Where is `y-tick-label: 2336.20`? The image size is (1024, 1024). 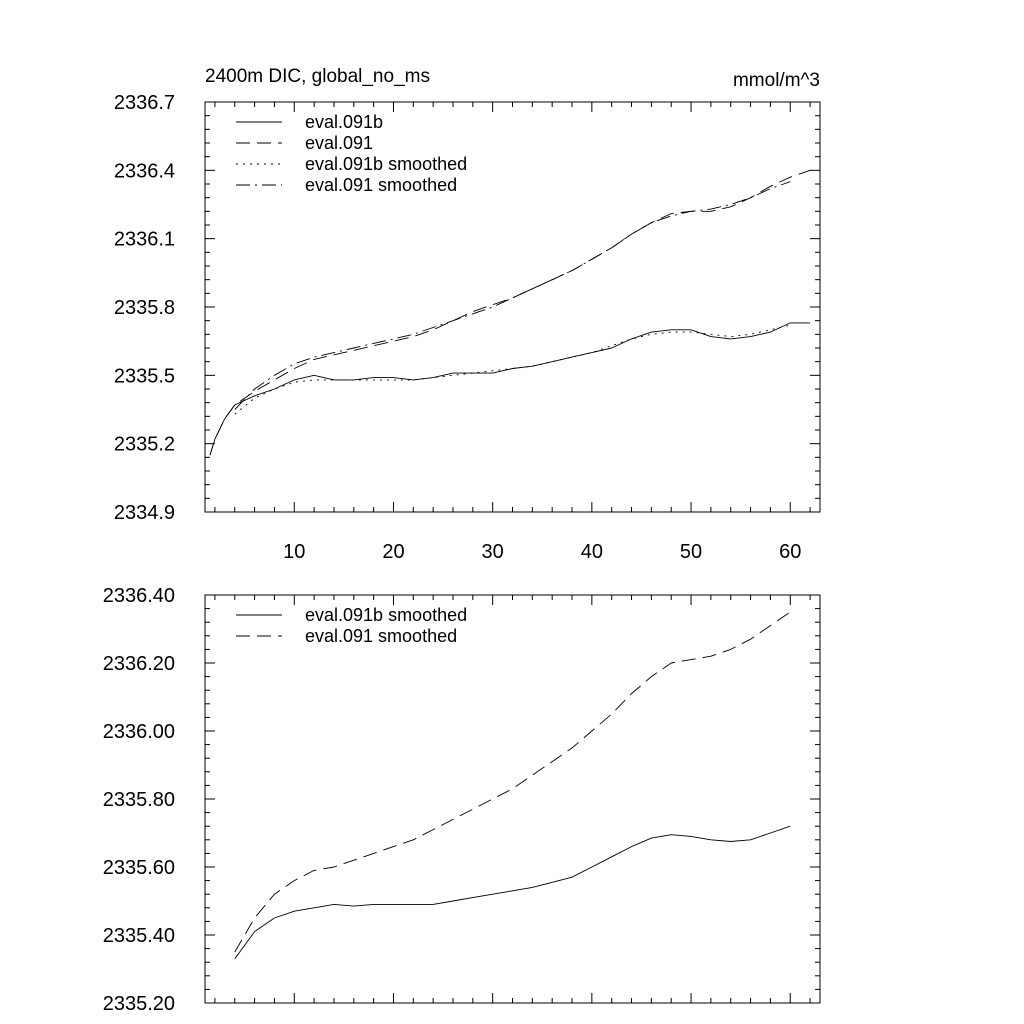 y-tick-label: 2336.20 is located at coordinates (139, 664).